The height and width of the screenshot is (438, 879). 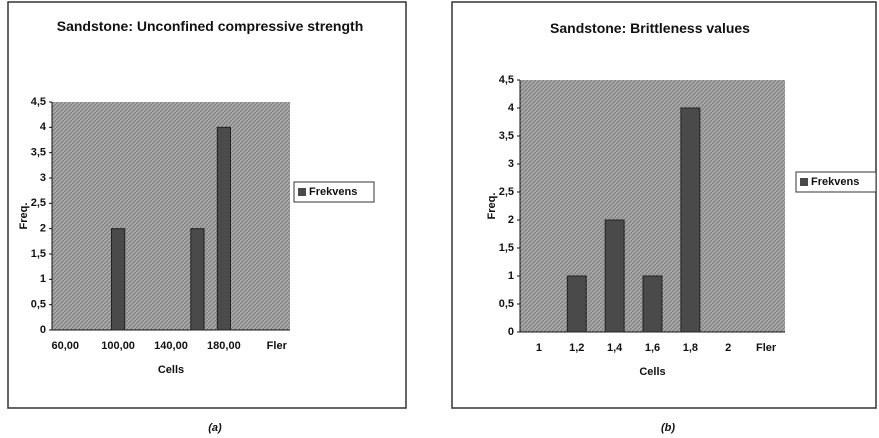 What do you see at coordinates (728, 348) in the screenshot?
I see `x-tick-label: 2` at bounding box center [728, 348].